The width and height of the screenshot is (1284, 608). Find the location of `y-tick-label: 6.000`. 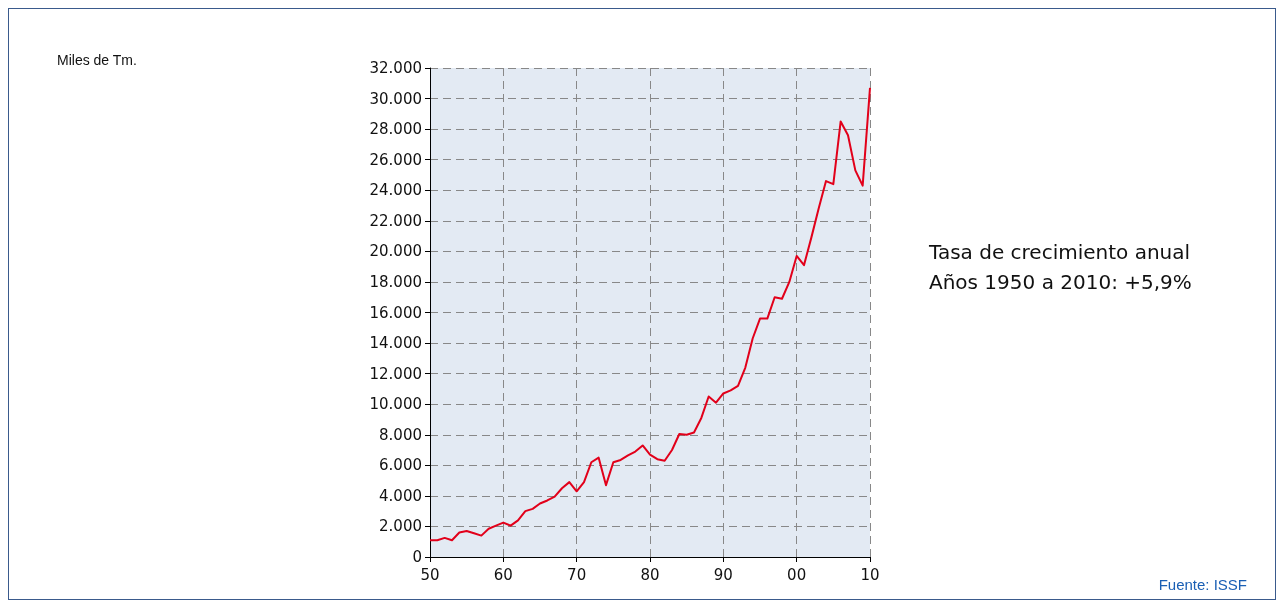

y-tick-label: 6.000 is located at coordinates (400, 465).